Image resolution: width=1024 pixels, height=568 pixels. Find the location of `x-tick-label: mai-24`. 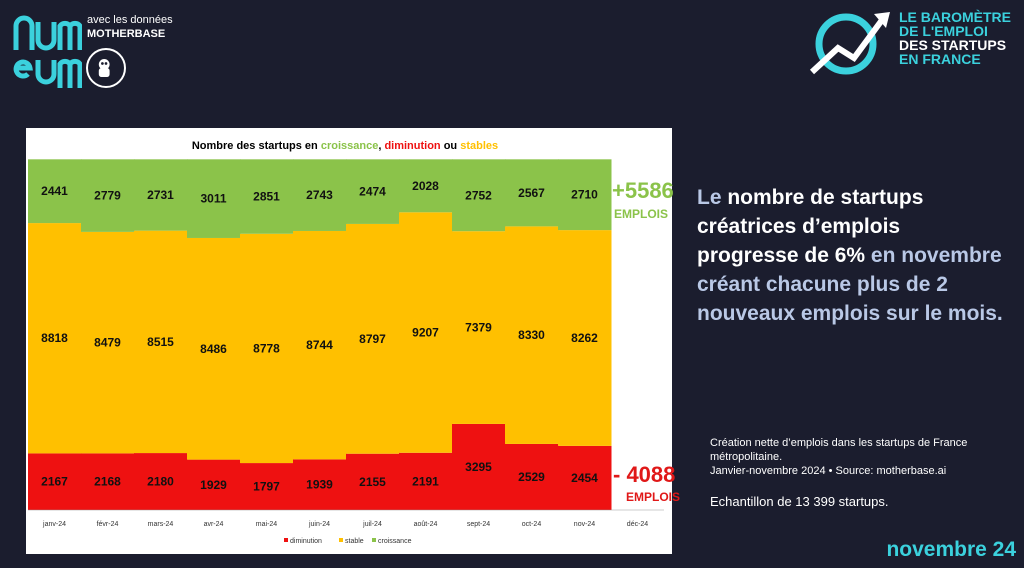

x-tick-label: mai-24 is located at coordinates (267, 524).